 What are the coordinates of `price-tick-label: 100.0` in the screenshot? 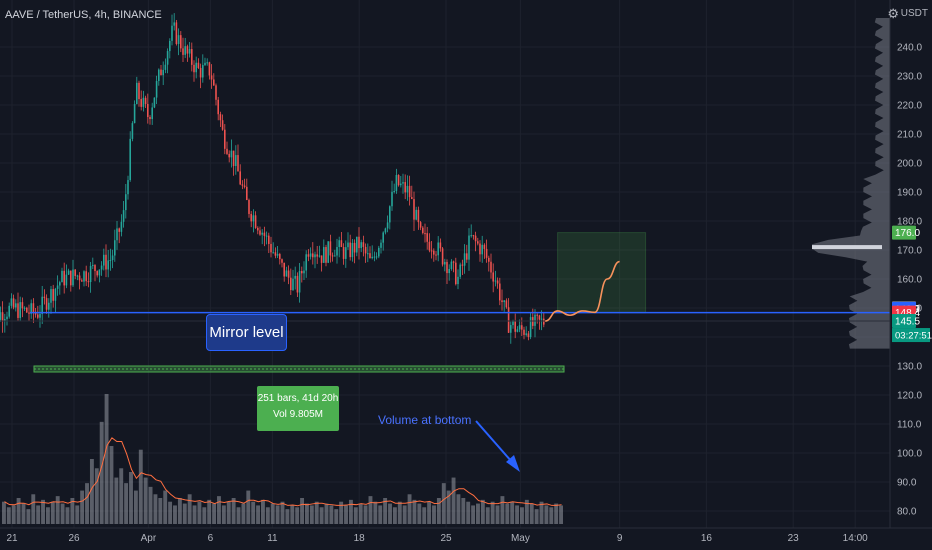 It's located at (909, 454).